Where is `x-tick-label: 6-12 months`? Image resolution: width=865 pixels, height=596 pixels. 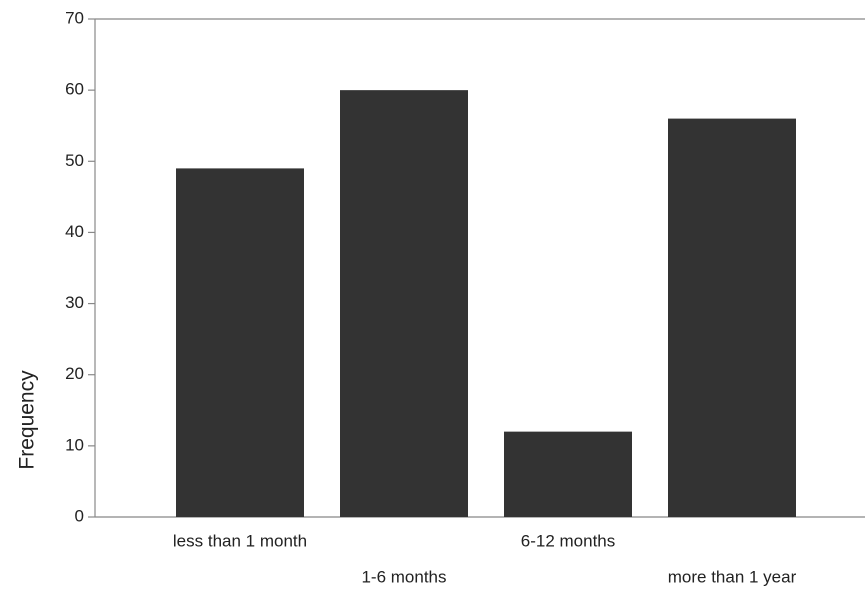
x-tick-label: 6-12 months is located at coordinates (568, 540).